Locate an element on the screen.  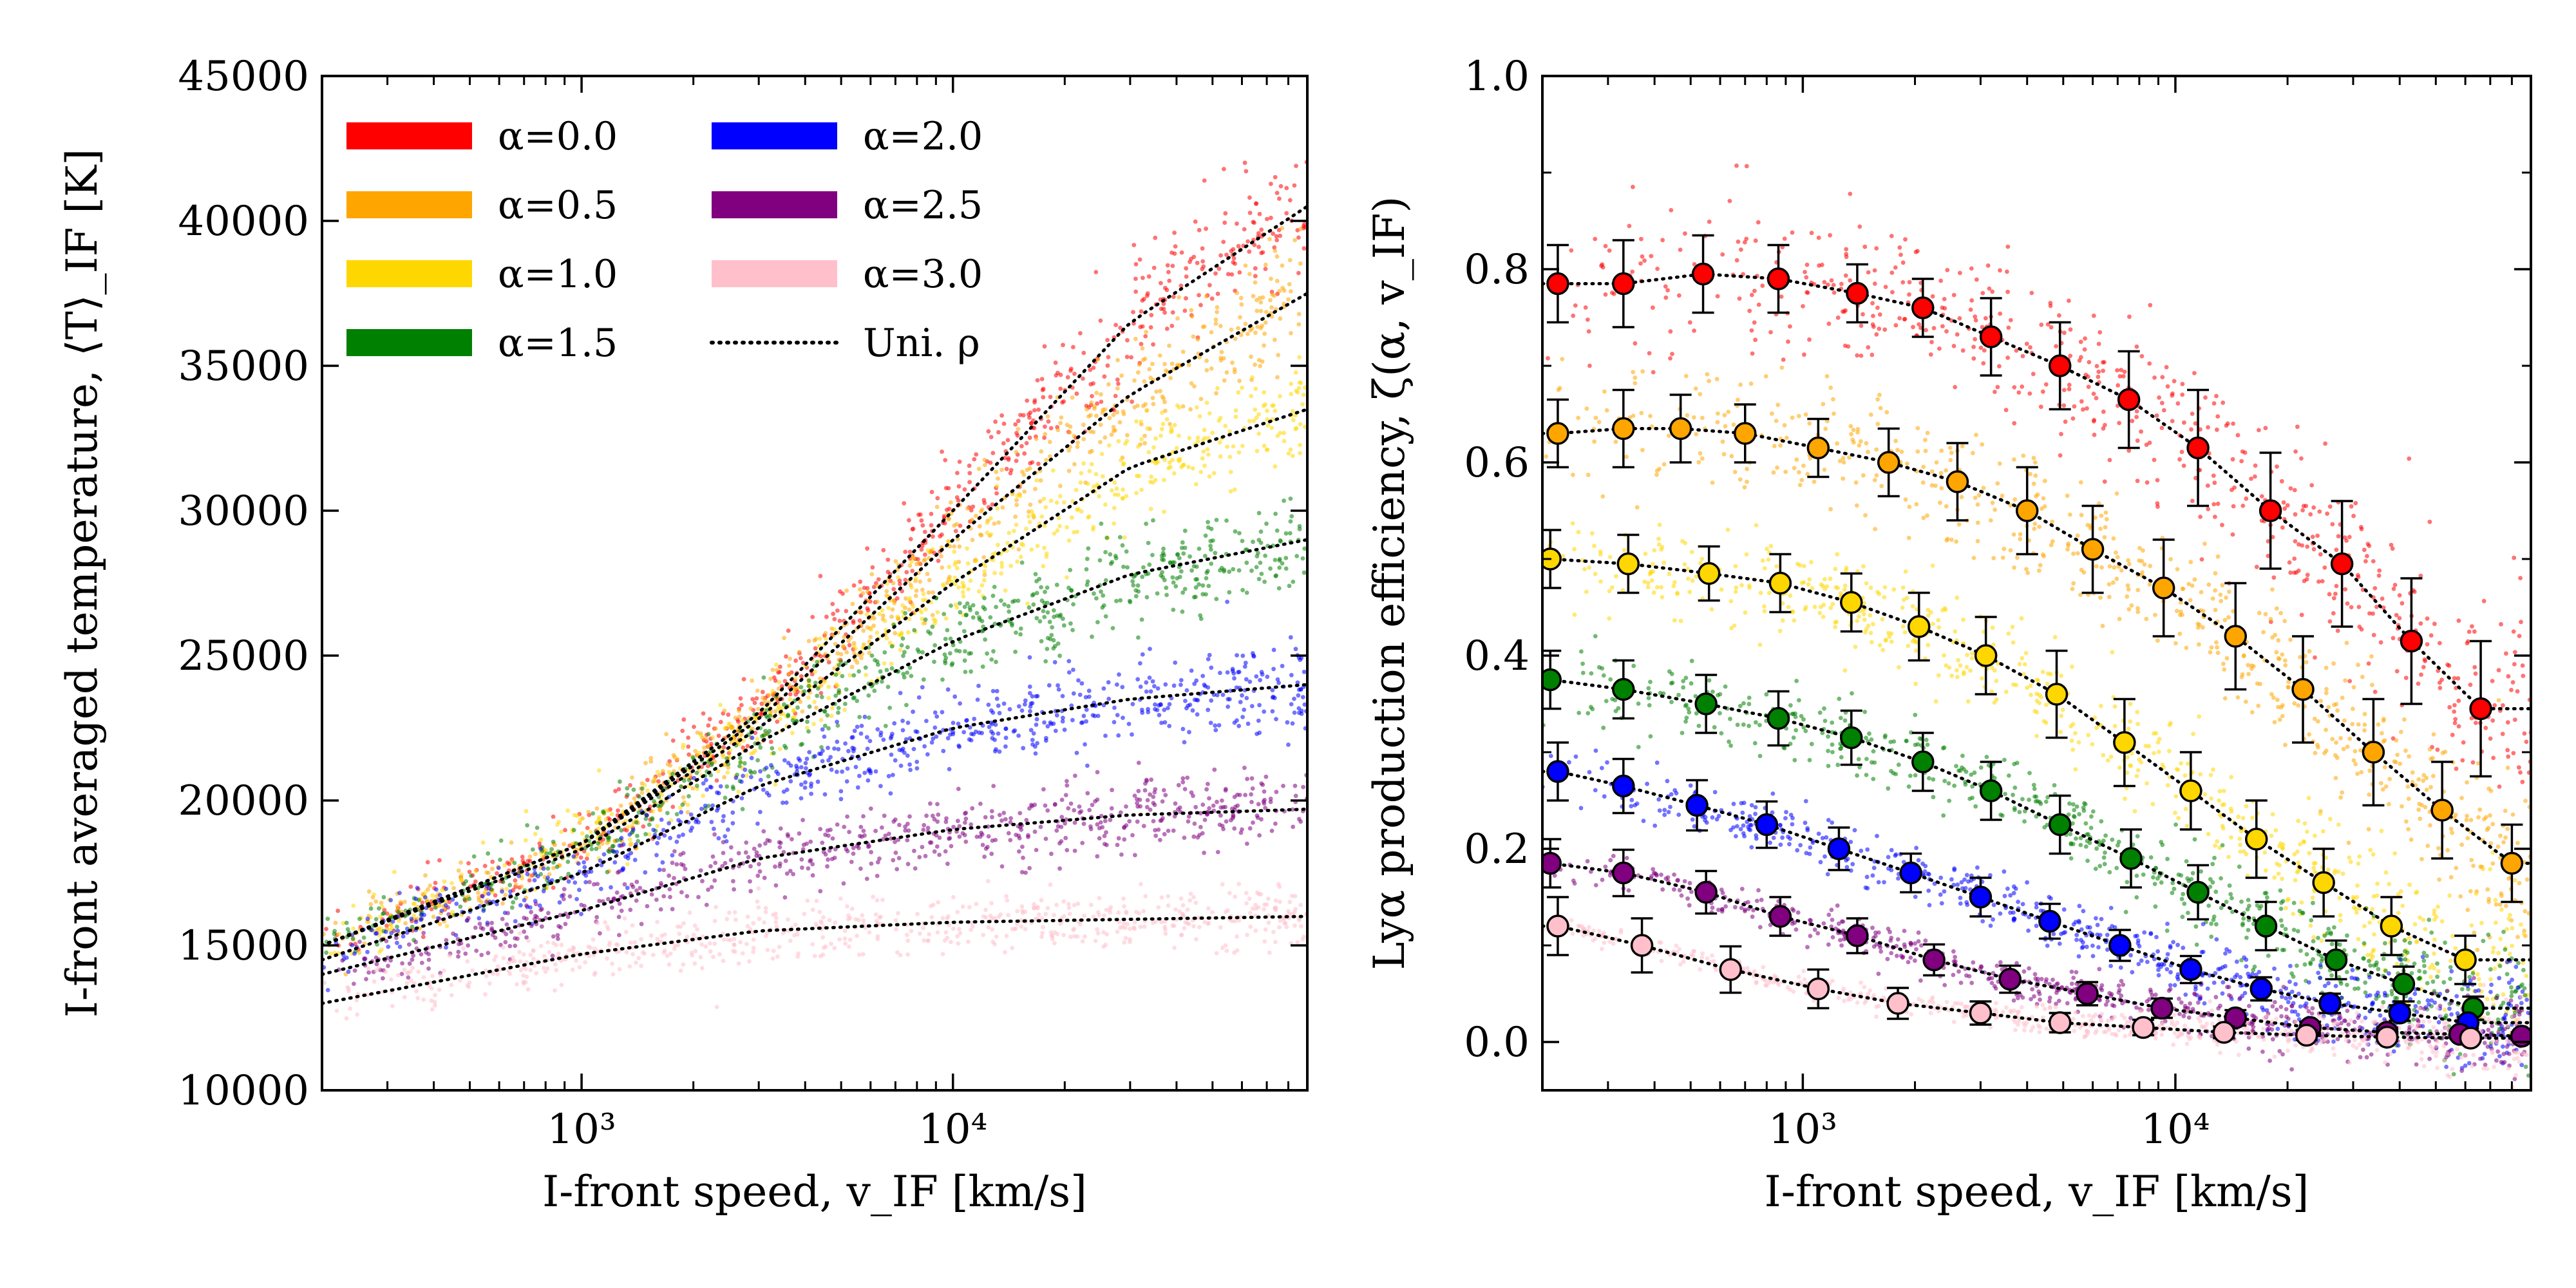
legend-swatch is located at coordinates (409, 273).